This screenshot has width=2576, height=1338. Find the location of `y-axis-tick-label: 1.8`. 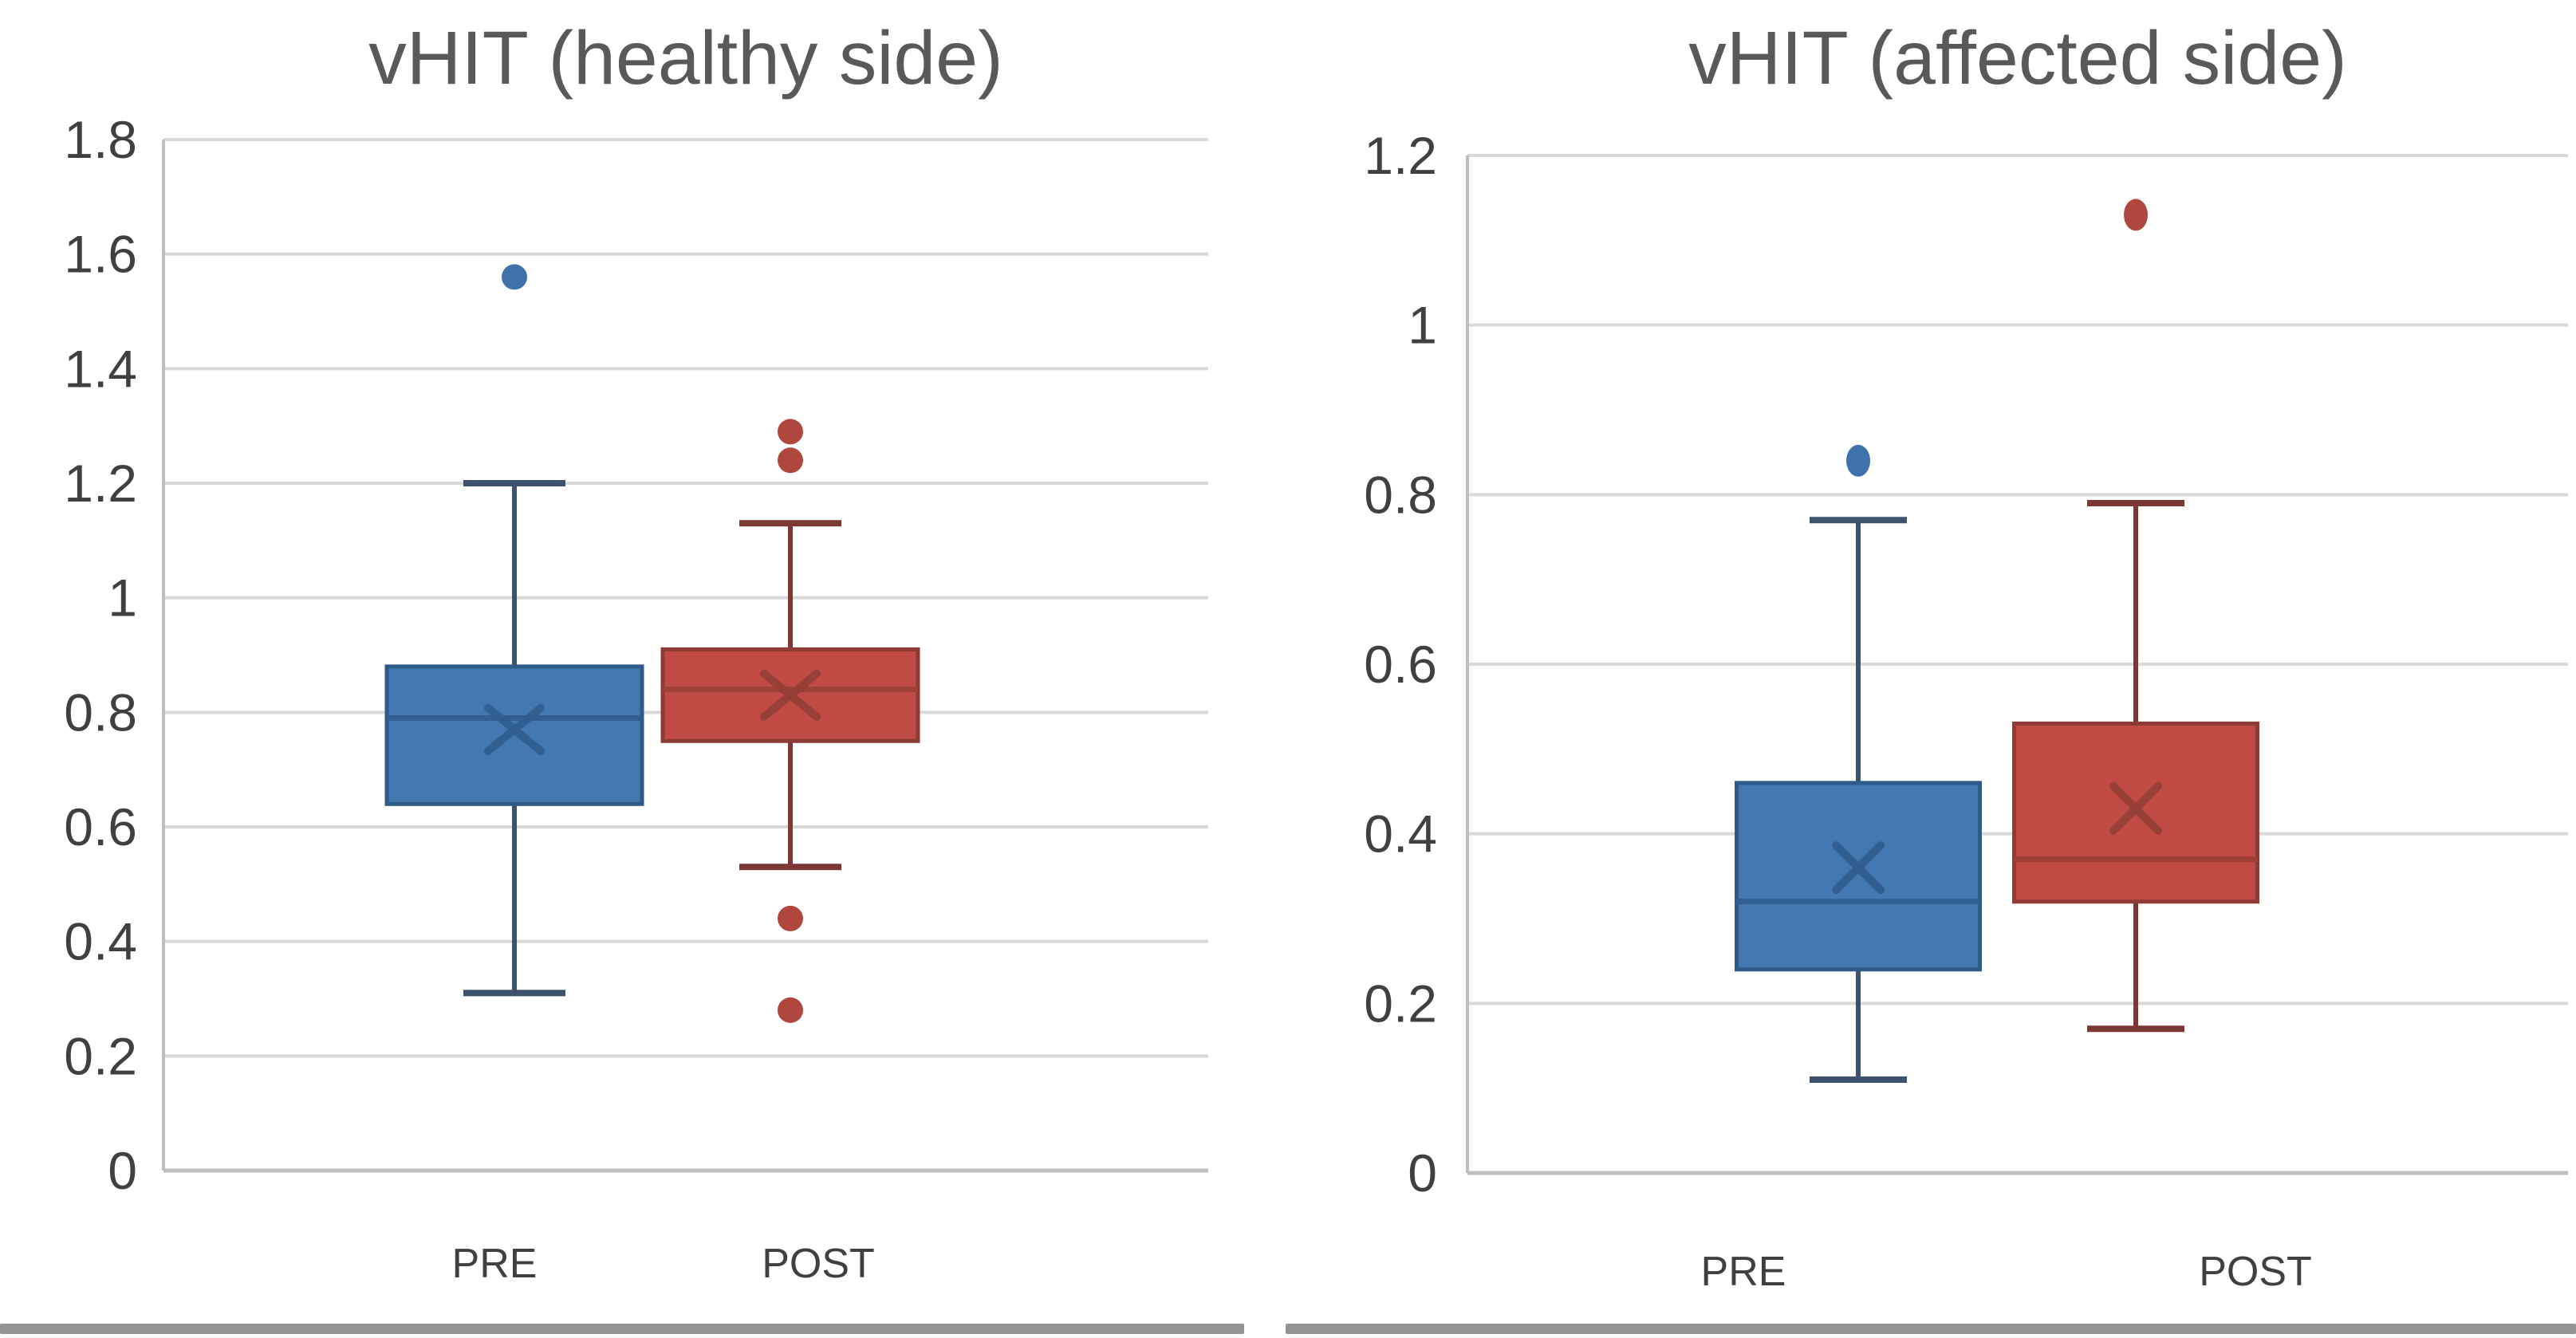

y-axis-tick-label: 1.8 is located at coordinates (100, 139).